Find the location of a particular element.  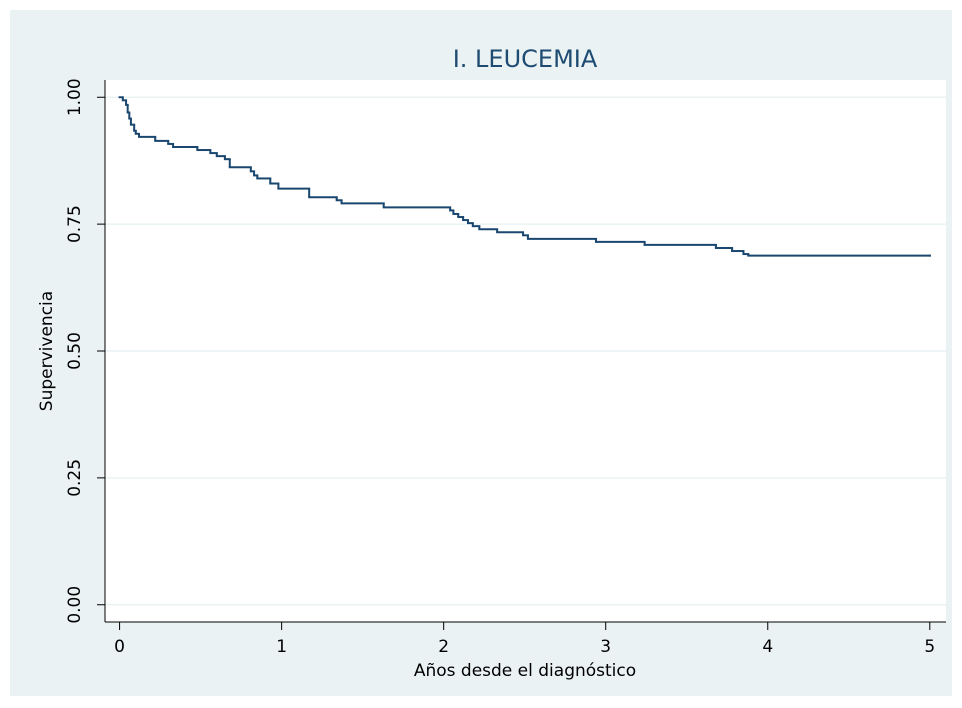

x-tick-label: 5 is located at coordinates (929, 647).